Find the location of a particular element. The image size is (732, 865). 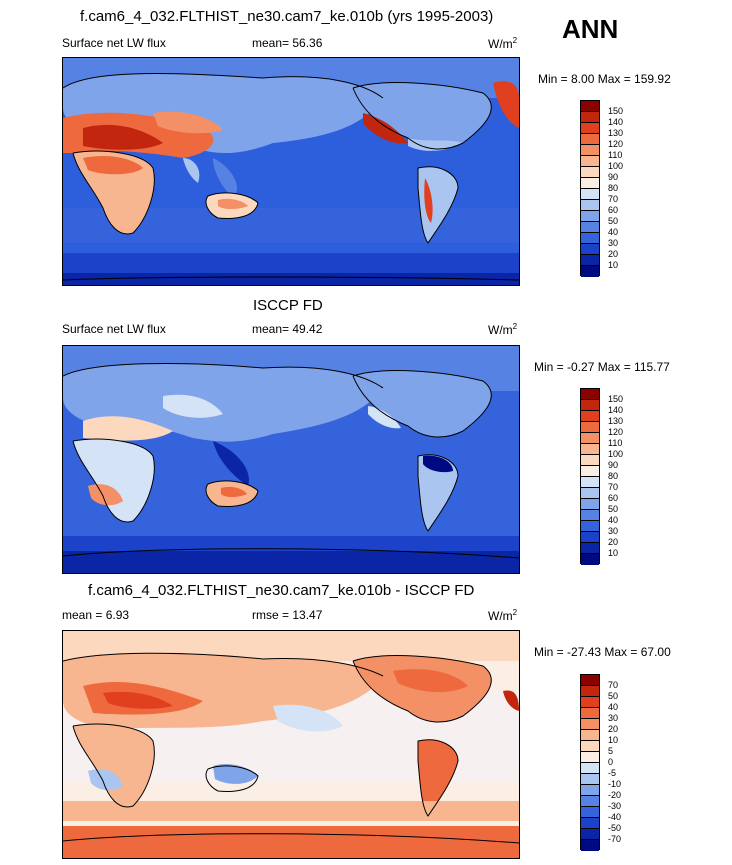

colorbar-tick-label: 80 is located at coordinates (613, 188).